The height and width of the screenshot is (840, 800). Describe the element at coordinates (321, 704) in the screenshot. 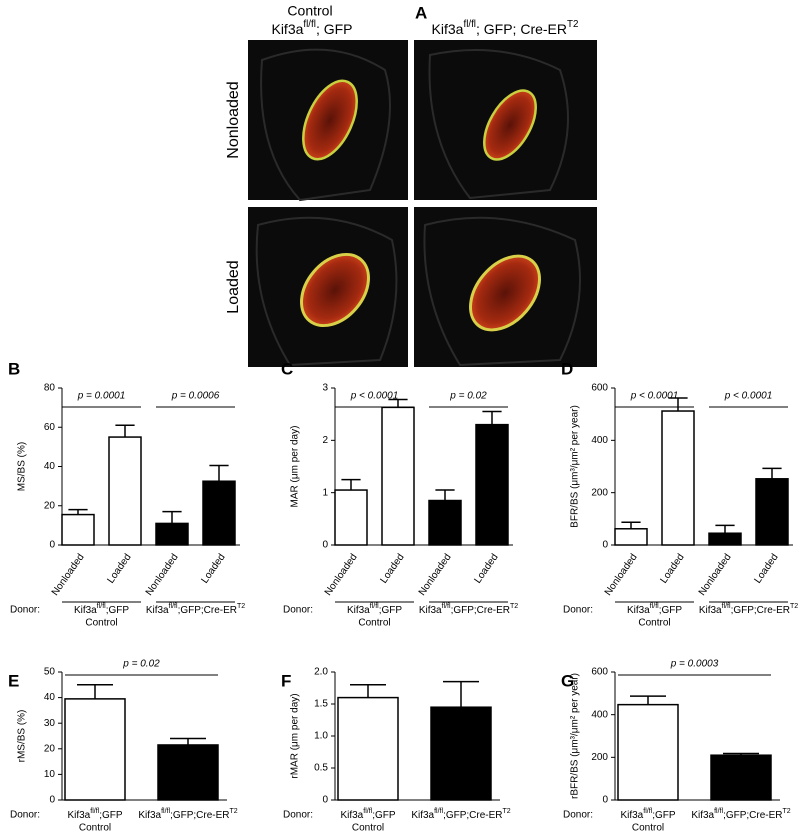

I see `y-tick-label: 1.5` at that location.